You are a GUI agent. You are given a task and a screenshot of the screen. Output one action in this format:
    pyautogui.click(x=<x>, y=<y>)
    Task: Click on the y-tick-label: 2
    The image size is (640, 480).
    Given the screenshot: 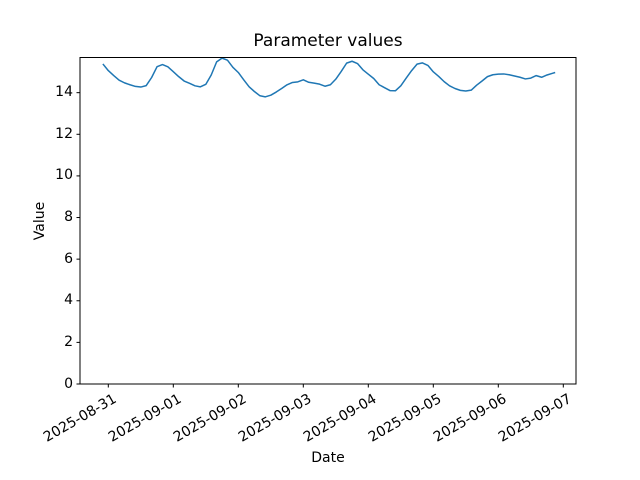 What is the action you would take?
    pyautogui.click(x=68, y=341)
    